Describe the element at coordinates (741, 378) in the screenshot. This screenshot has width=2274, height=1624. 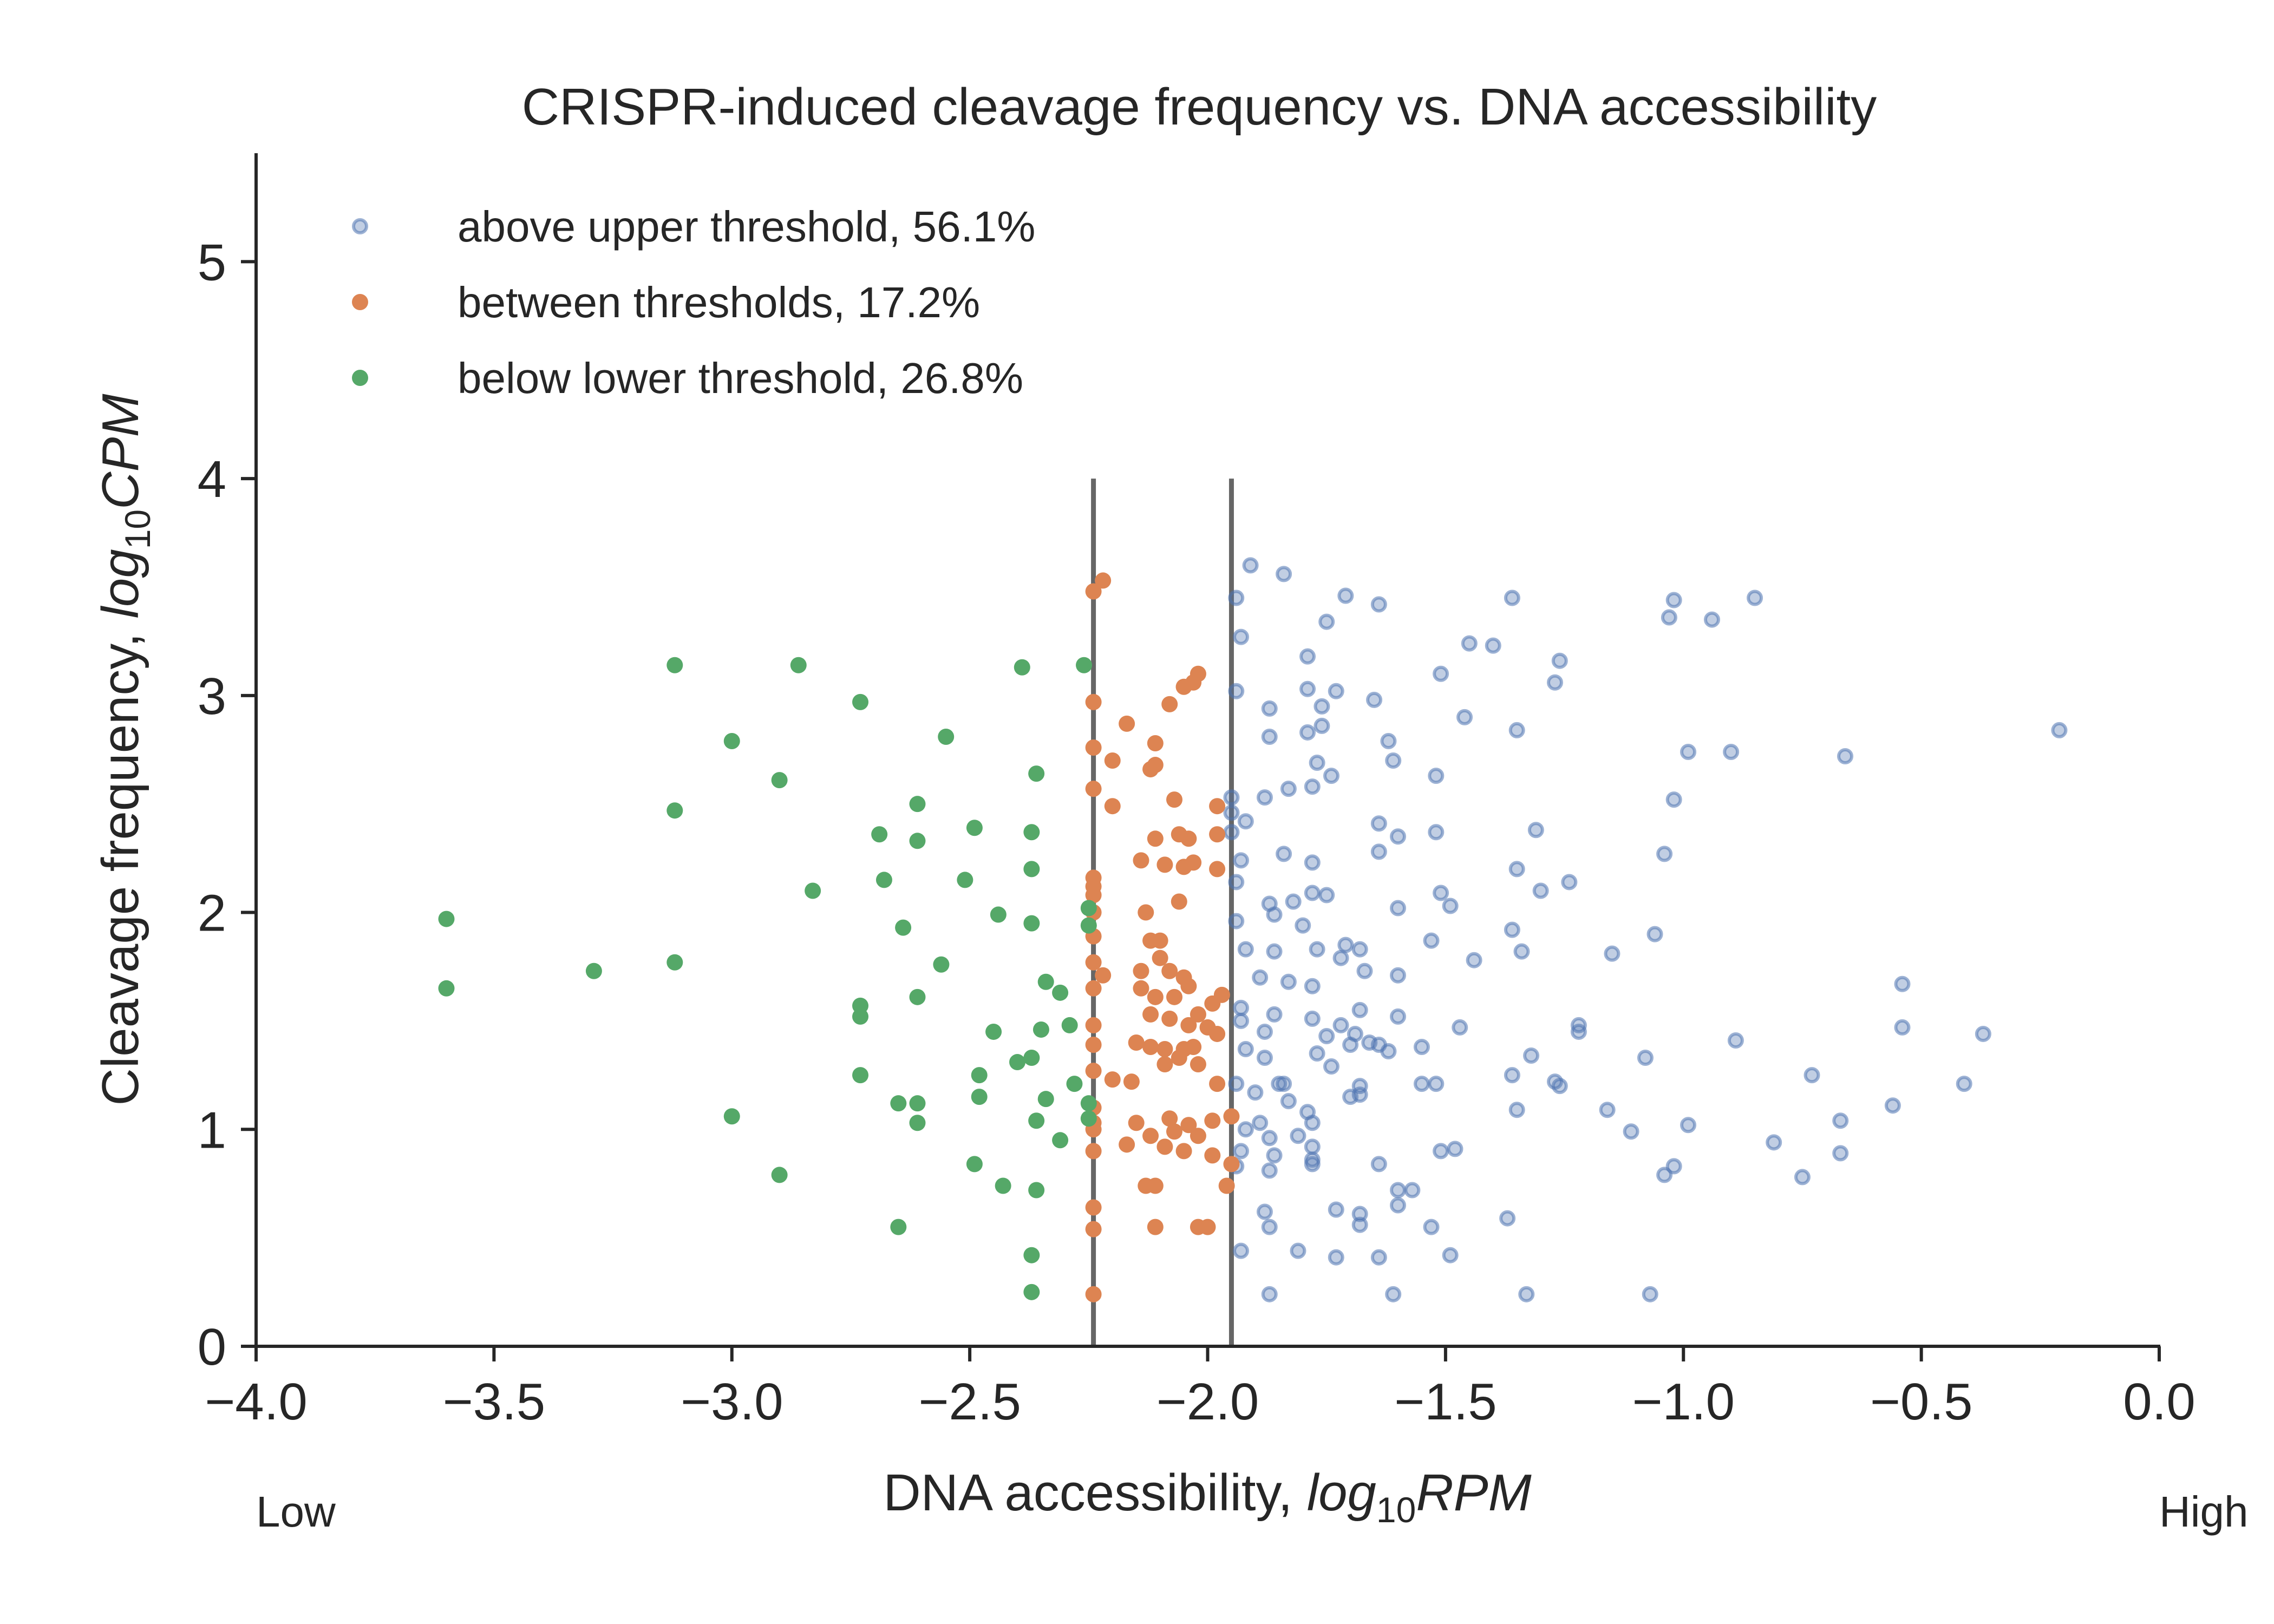
I see `legend-label: below lower threshold, 26.8%` at that location.